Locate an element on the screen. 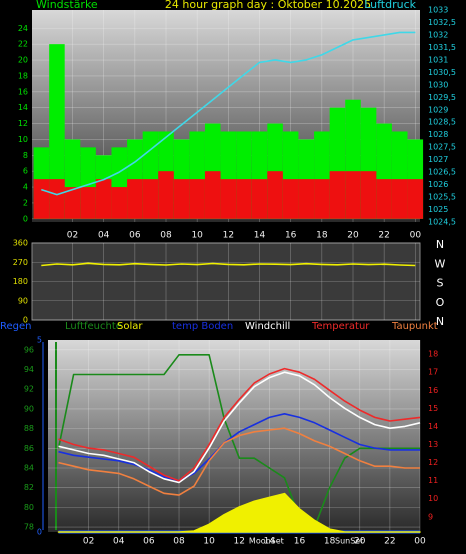  y-tick-label: 78 is located at coordinates (29, 527).